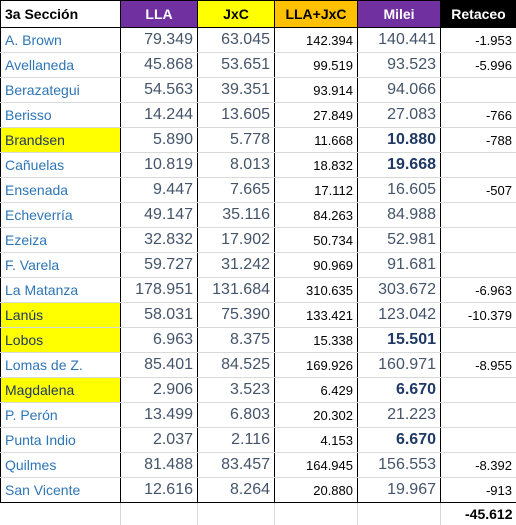  I want to click on lla-cell: 54.563, so click(159, 90).